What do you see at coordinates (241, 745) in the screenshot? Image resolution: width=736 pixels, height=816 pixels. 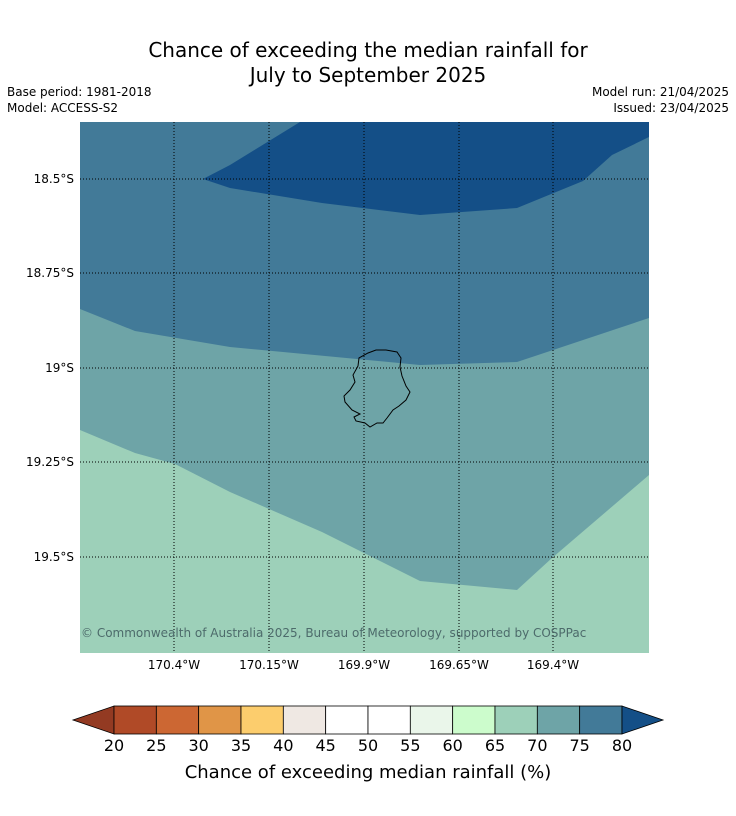 I see `colorbar-tick-35: 35` at bounding box center [241, 745].